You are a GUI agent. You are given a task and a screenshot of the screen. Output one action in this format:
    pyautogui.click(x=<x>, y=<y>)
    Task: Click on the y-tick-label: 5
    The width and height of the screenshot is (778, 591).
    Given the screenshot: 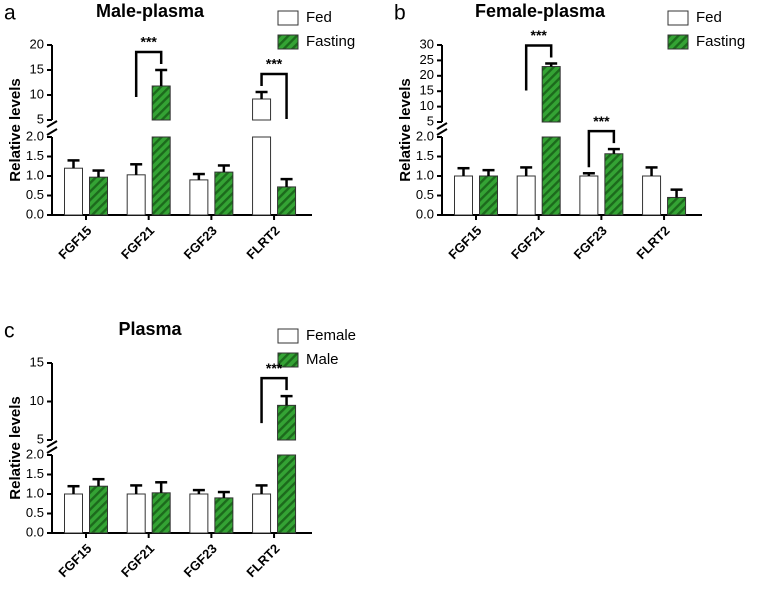 What is the action you would take?
    pyautogui.click(x=40, y=118)
    